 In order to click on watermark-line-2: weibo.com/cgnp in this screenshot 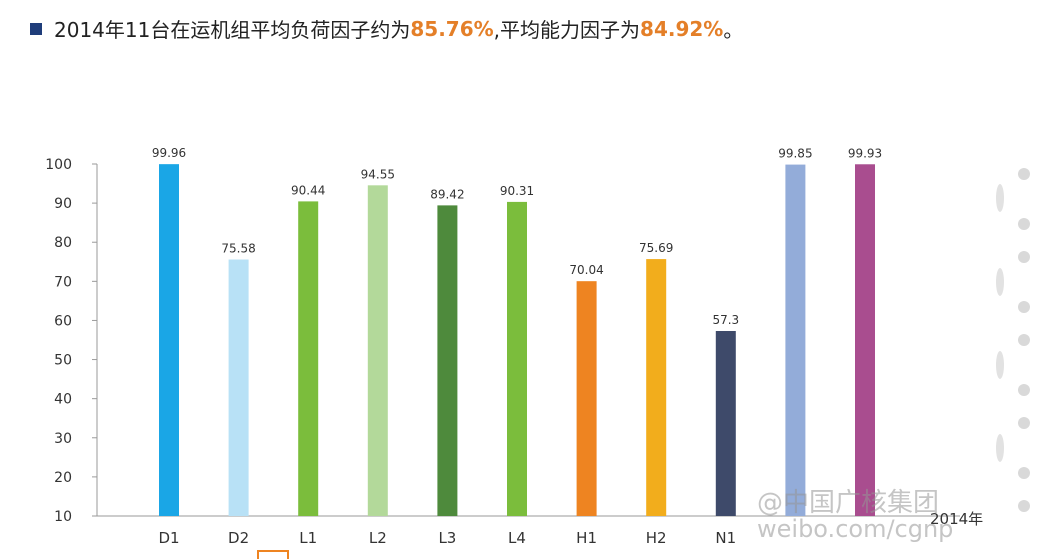, I will do `click(855, 529)`.